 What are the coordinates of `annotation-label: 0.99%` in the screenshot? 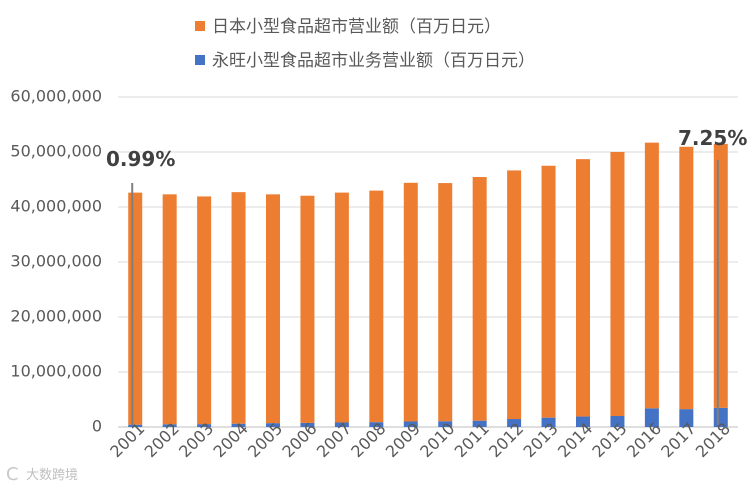 It's located at (140, 159).